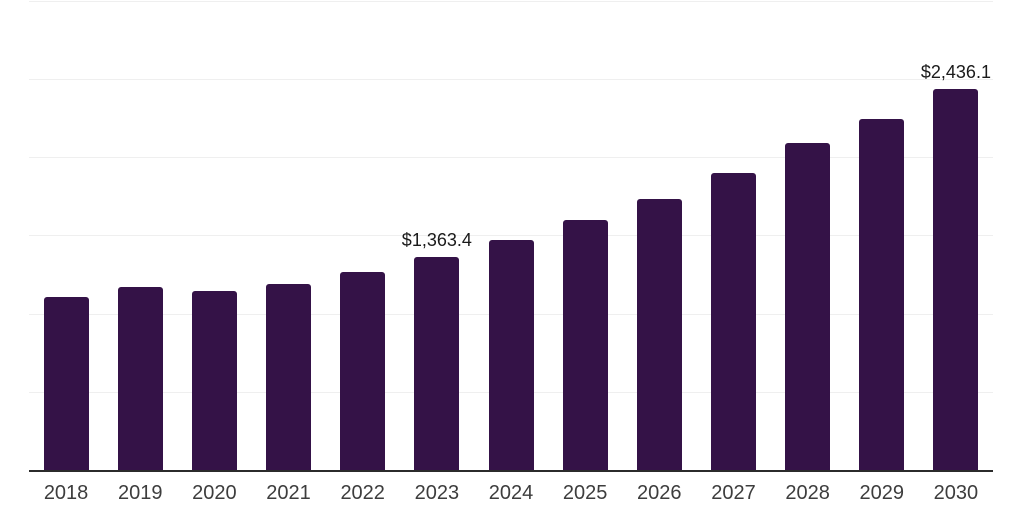 The image size is (1024, 512). What do you see at coordinates (807, 493) in the screenshot?
I see `x-tick-label-2028: 2028` at bounding box center [807, 493].